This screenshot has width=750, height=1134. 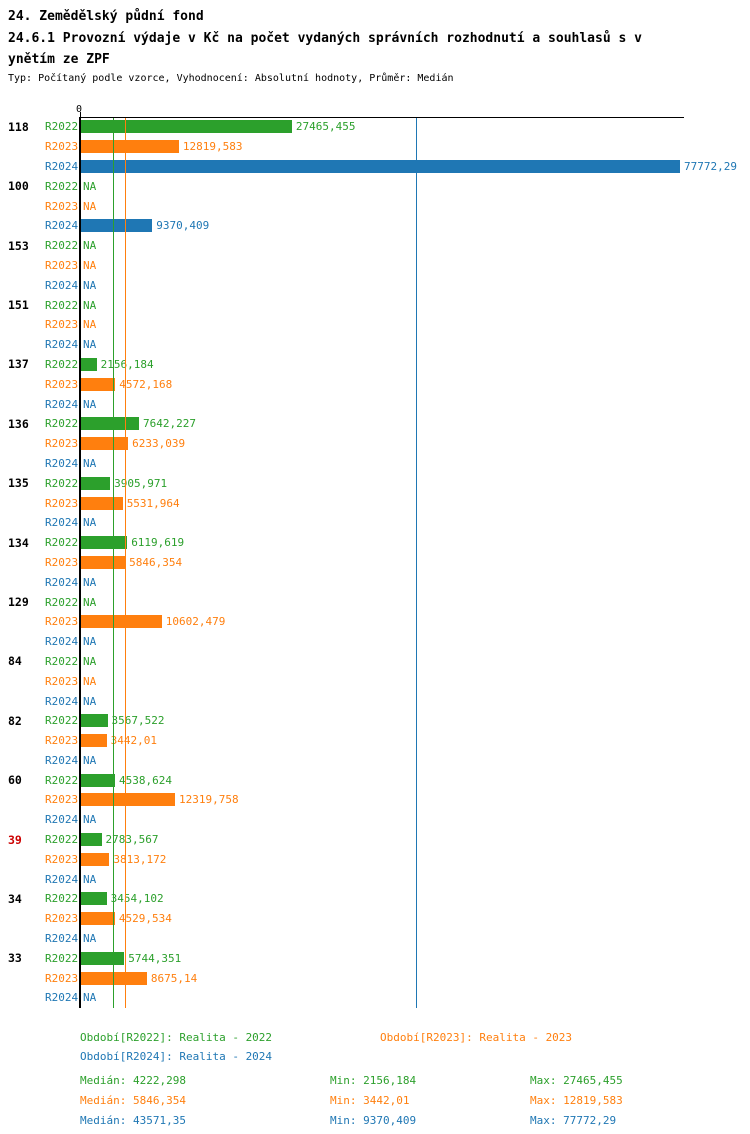 I want to click on bar-track: 4529,534, so click(x=415, y=919).